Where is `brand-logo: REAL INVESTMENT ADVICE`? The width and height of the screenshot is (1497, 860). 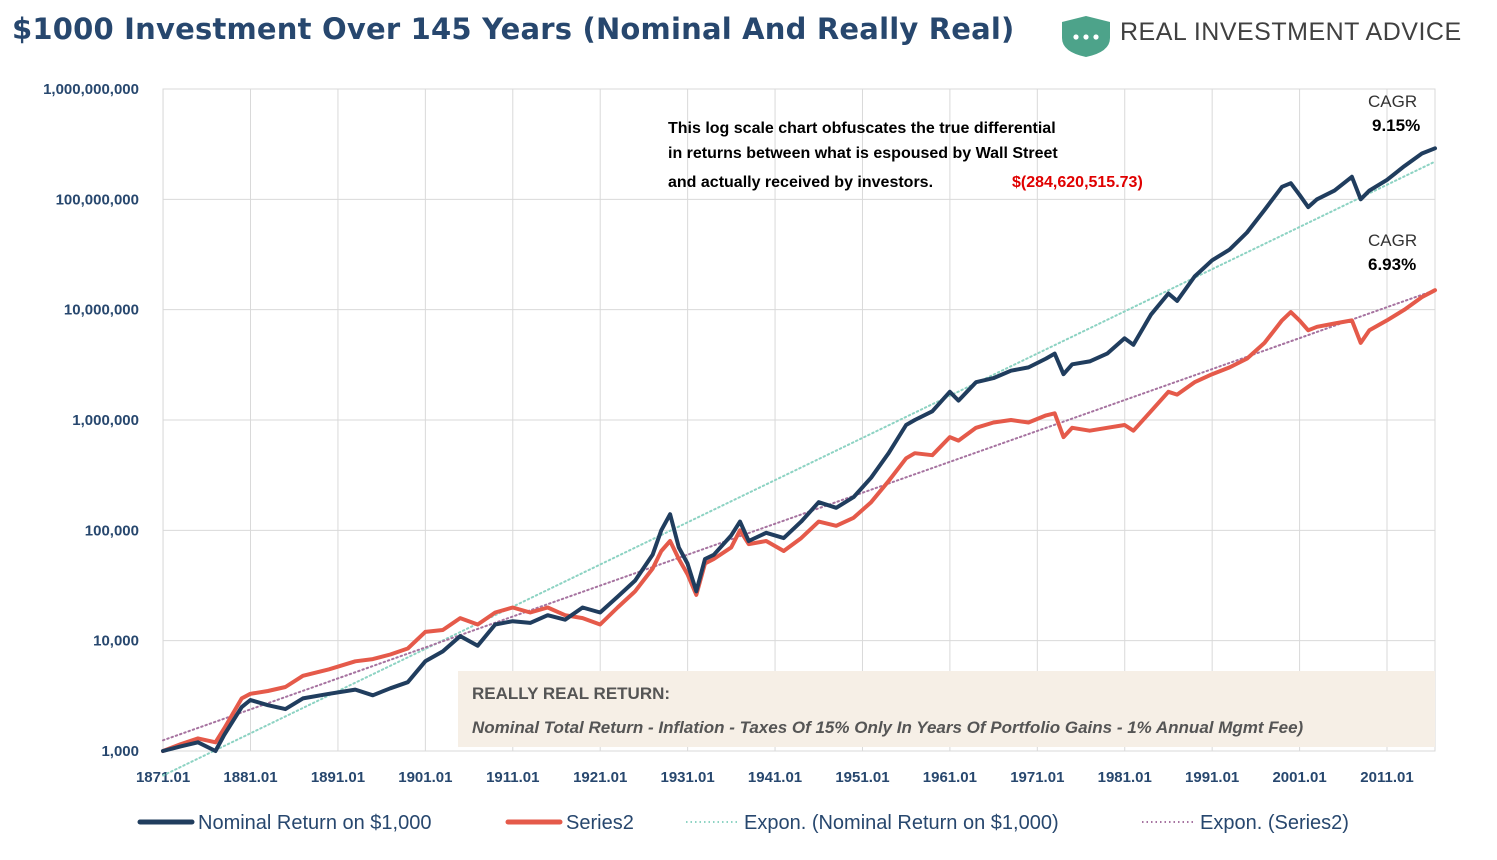 brand-logo: REAL INVESTMENT ADVICE is located at coordinates (1268, 36).